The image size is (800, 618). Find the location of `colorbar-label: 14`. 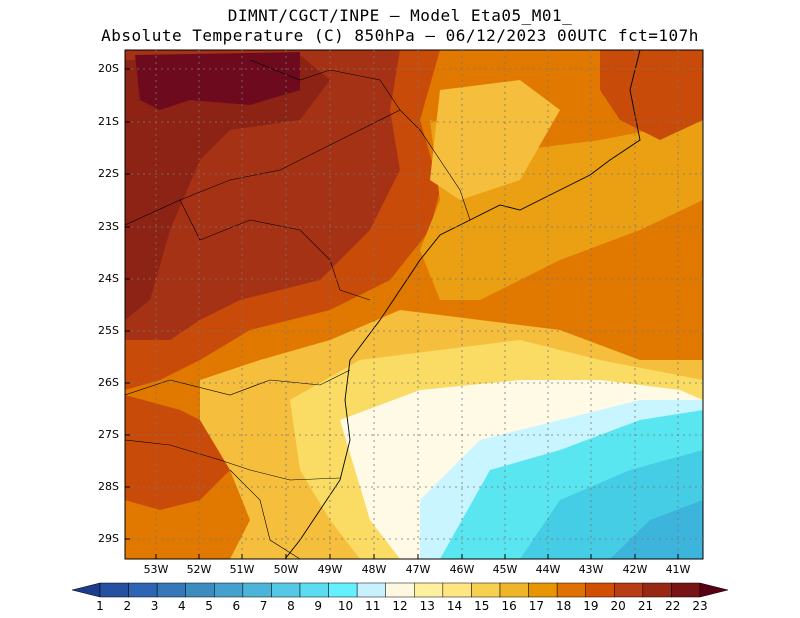

colorbar-label: 14 is located at coordinates (454, 606).